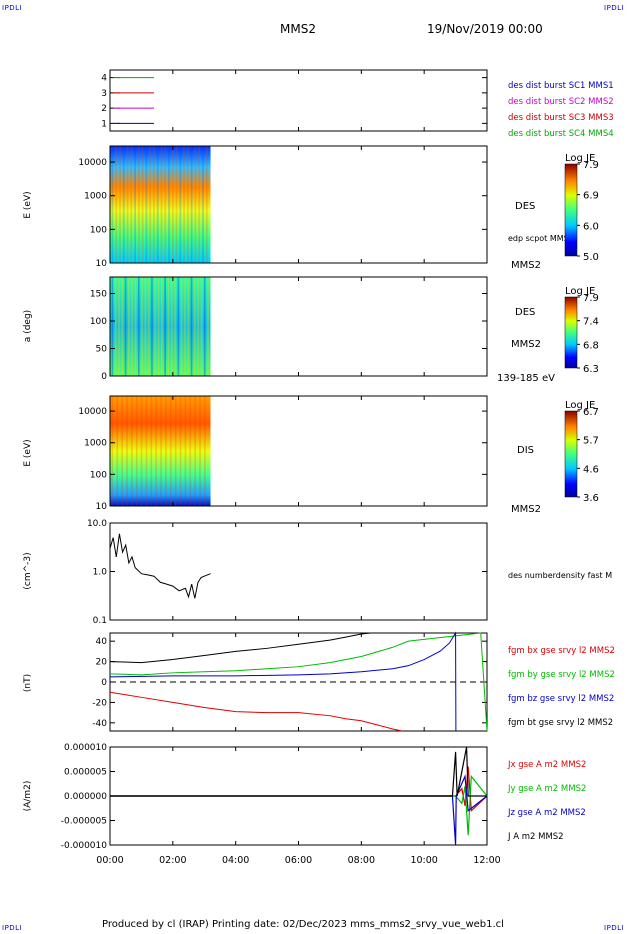 Image resolution: width=630 pixels, height=934 pixels. I want to click on des-pitch-colorbar, so click(571, 332).